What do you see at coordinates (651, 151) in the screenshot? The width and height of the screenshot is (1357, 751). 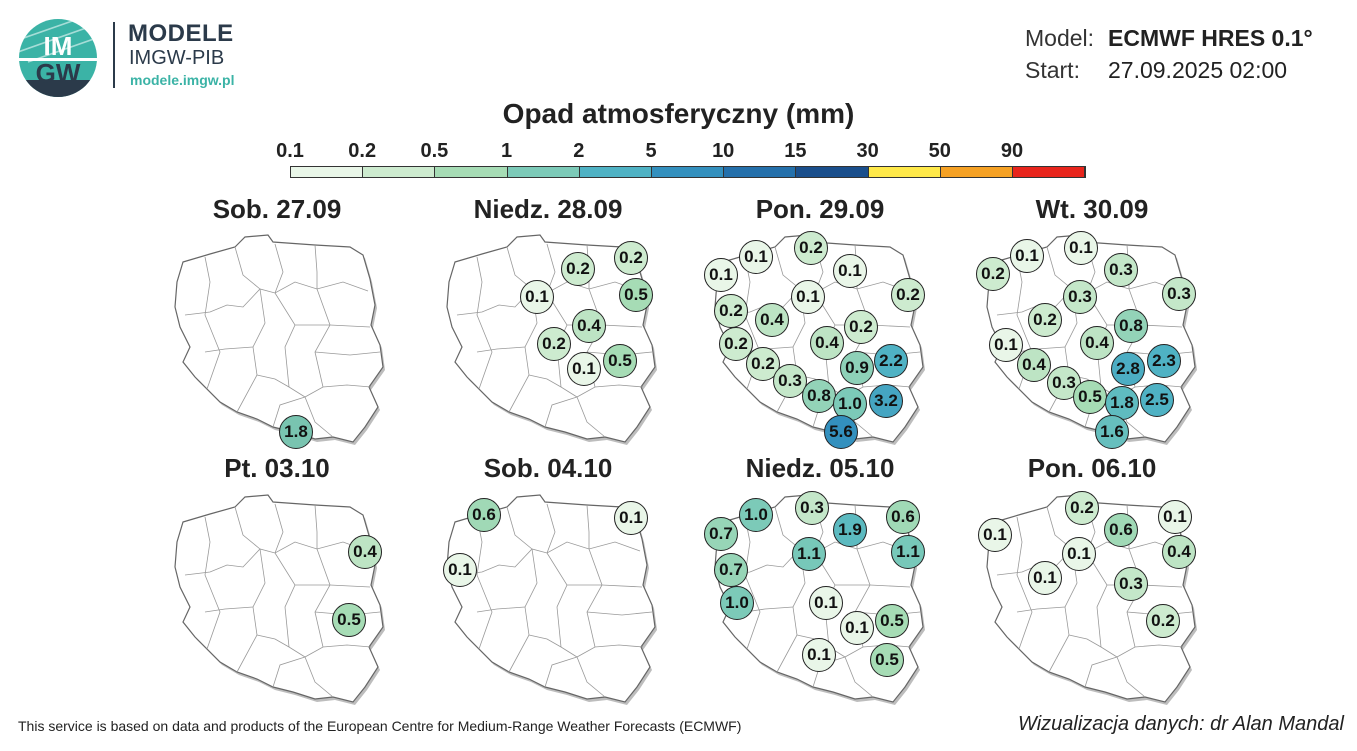 I see `legend-tick-label: 5` at bounding box center [651, 151].